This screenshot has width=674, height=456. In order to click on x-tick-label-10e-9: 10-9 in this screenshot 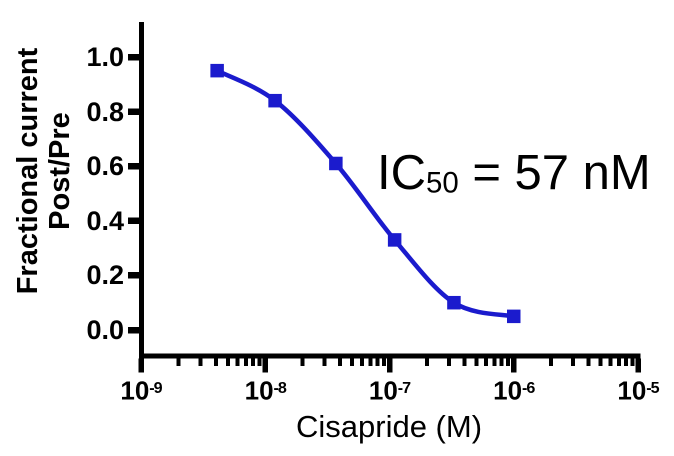, I will do `click(141, 389)`.